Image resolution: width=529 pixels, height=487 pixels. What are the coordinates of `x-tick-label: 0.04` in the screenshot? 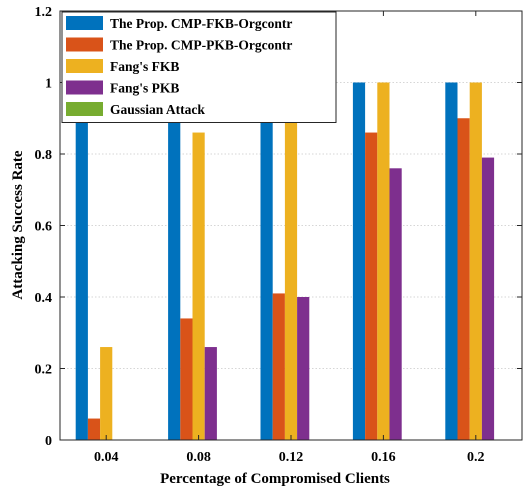 It's located at (106, 457).